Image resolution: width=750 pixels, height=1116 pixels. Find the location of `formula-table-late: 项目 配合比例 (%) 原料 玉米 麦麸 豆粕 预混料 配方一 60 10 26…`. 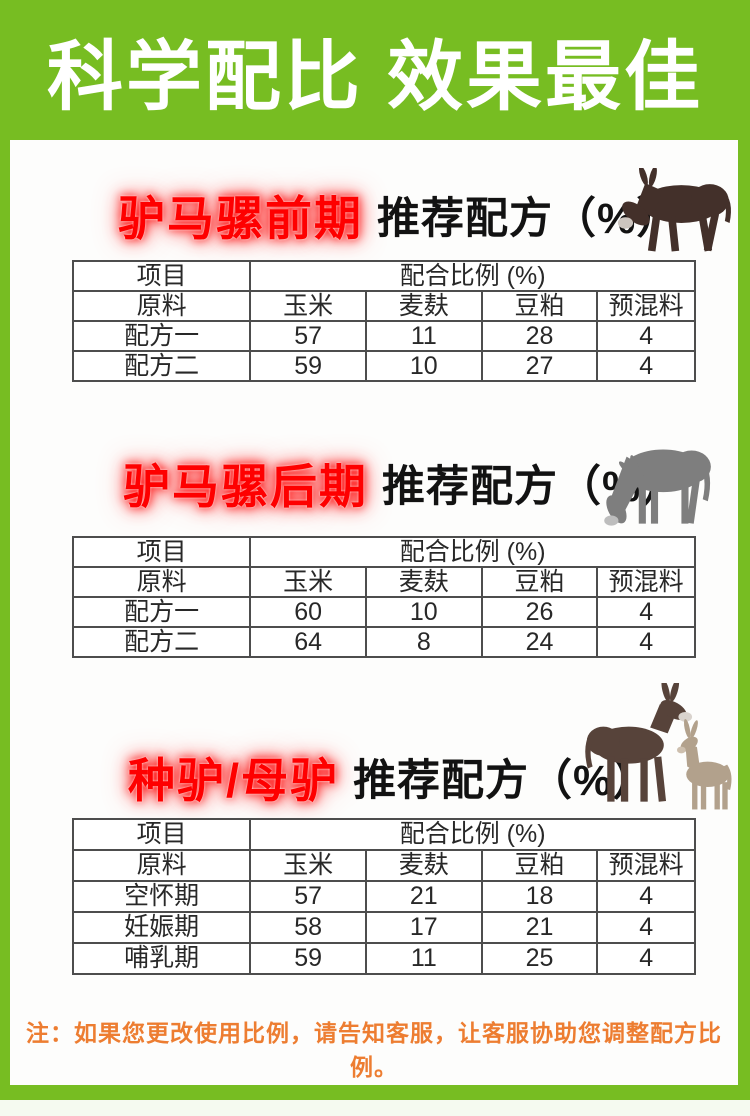

formula-table-late: 项目 配合比例 (%) 原料 玉米 麦麸 豆粕 预混料 配方一 60 10 26… is located at coordinates (383, 597).